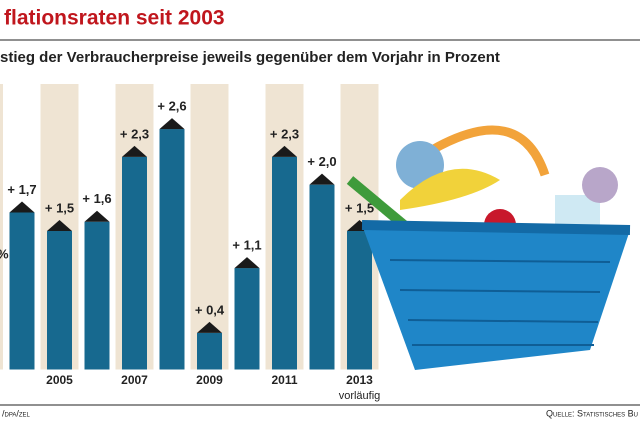 This screenshot has height=426, width=640. What do you see at coordinates (450, 189) in the screenshot?
I see `bananas` at bounding box center [450, 189].